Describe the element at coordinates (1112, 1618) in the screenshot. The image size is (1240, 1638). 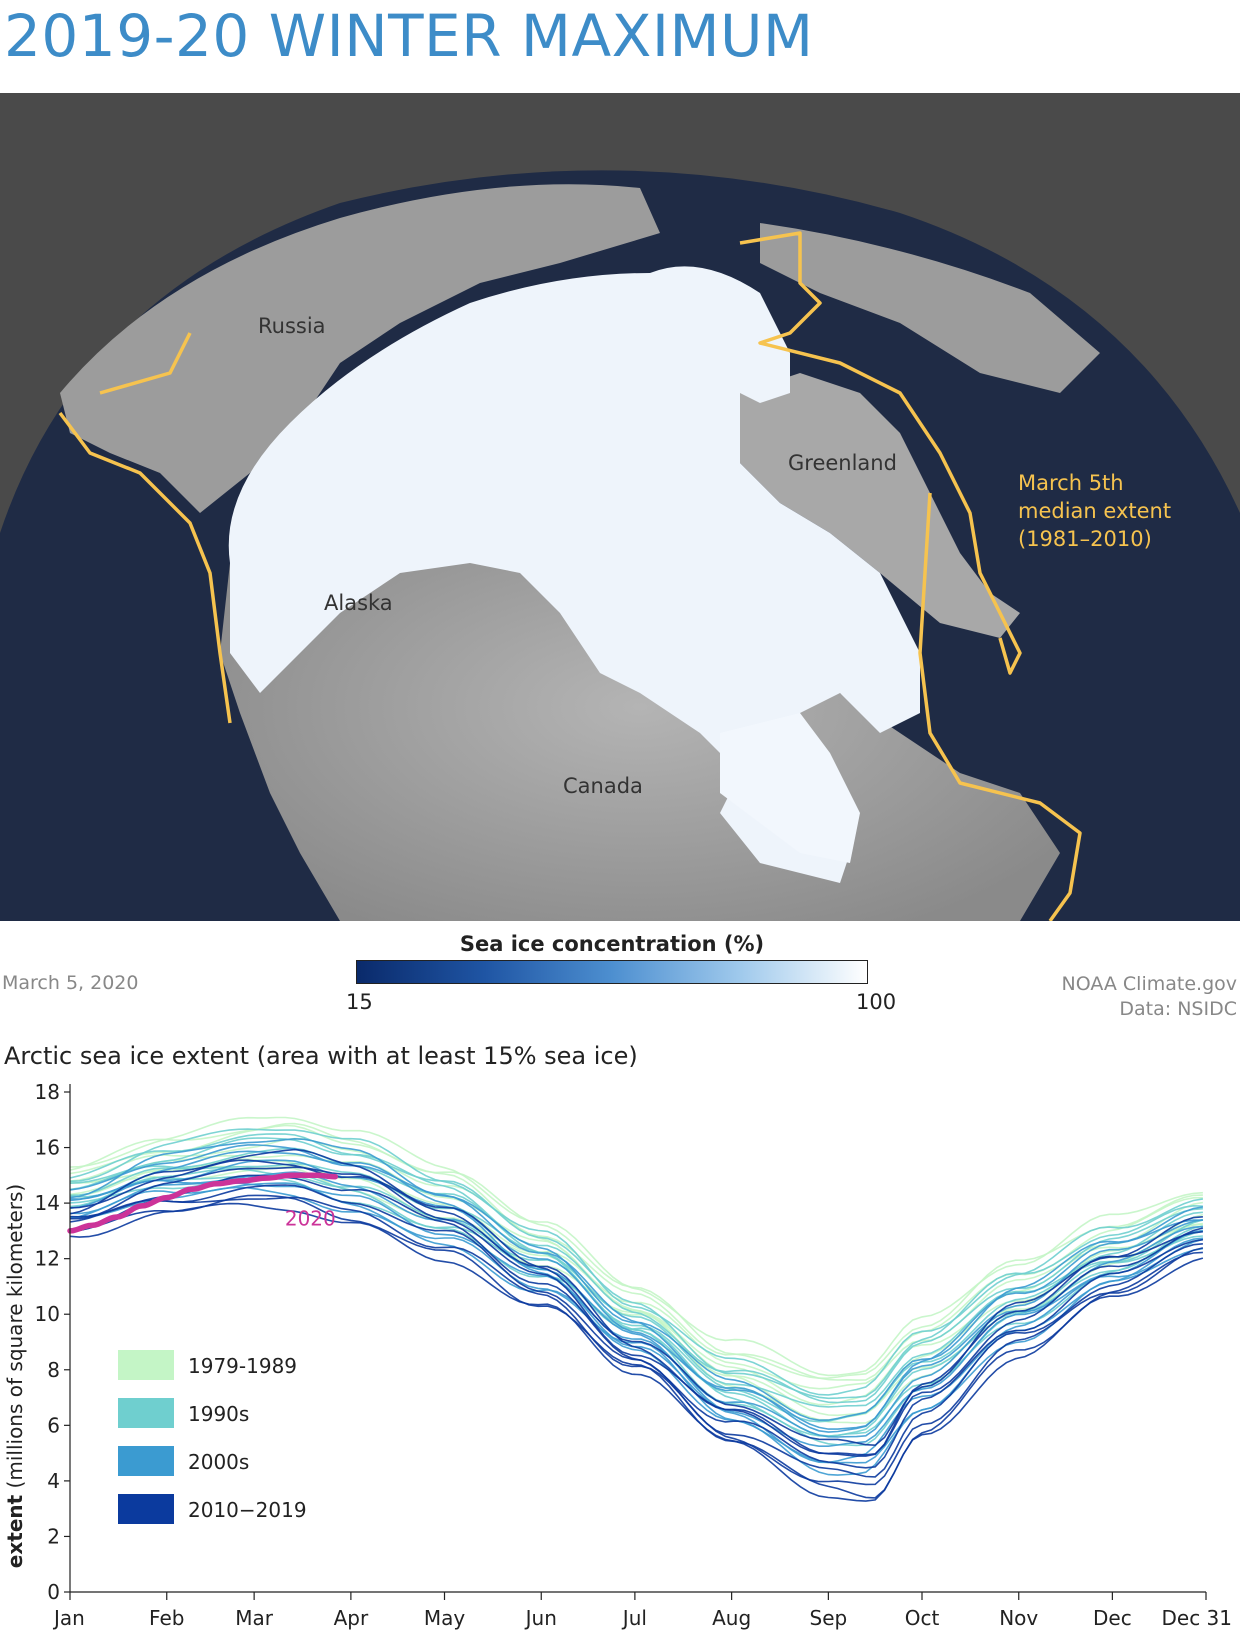
I see `x-tick-label-Dec: Dec` at that location.